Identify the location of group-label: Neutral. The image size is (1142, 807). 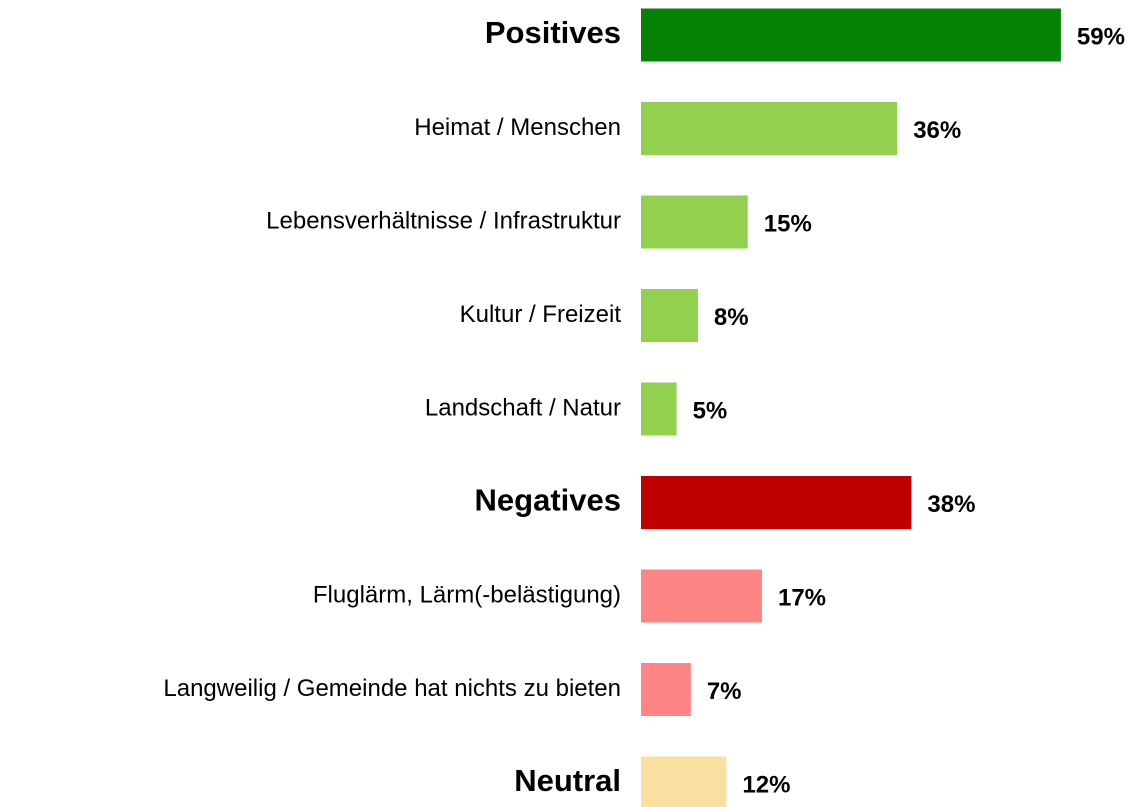
(567, 780).